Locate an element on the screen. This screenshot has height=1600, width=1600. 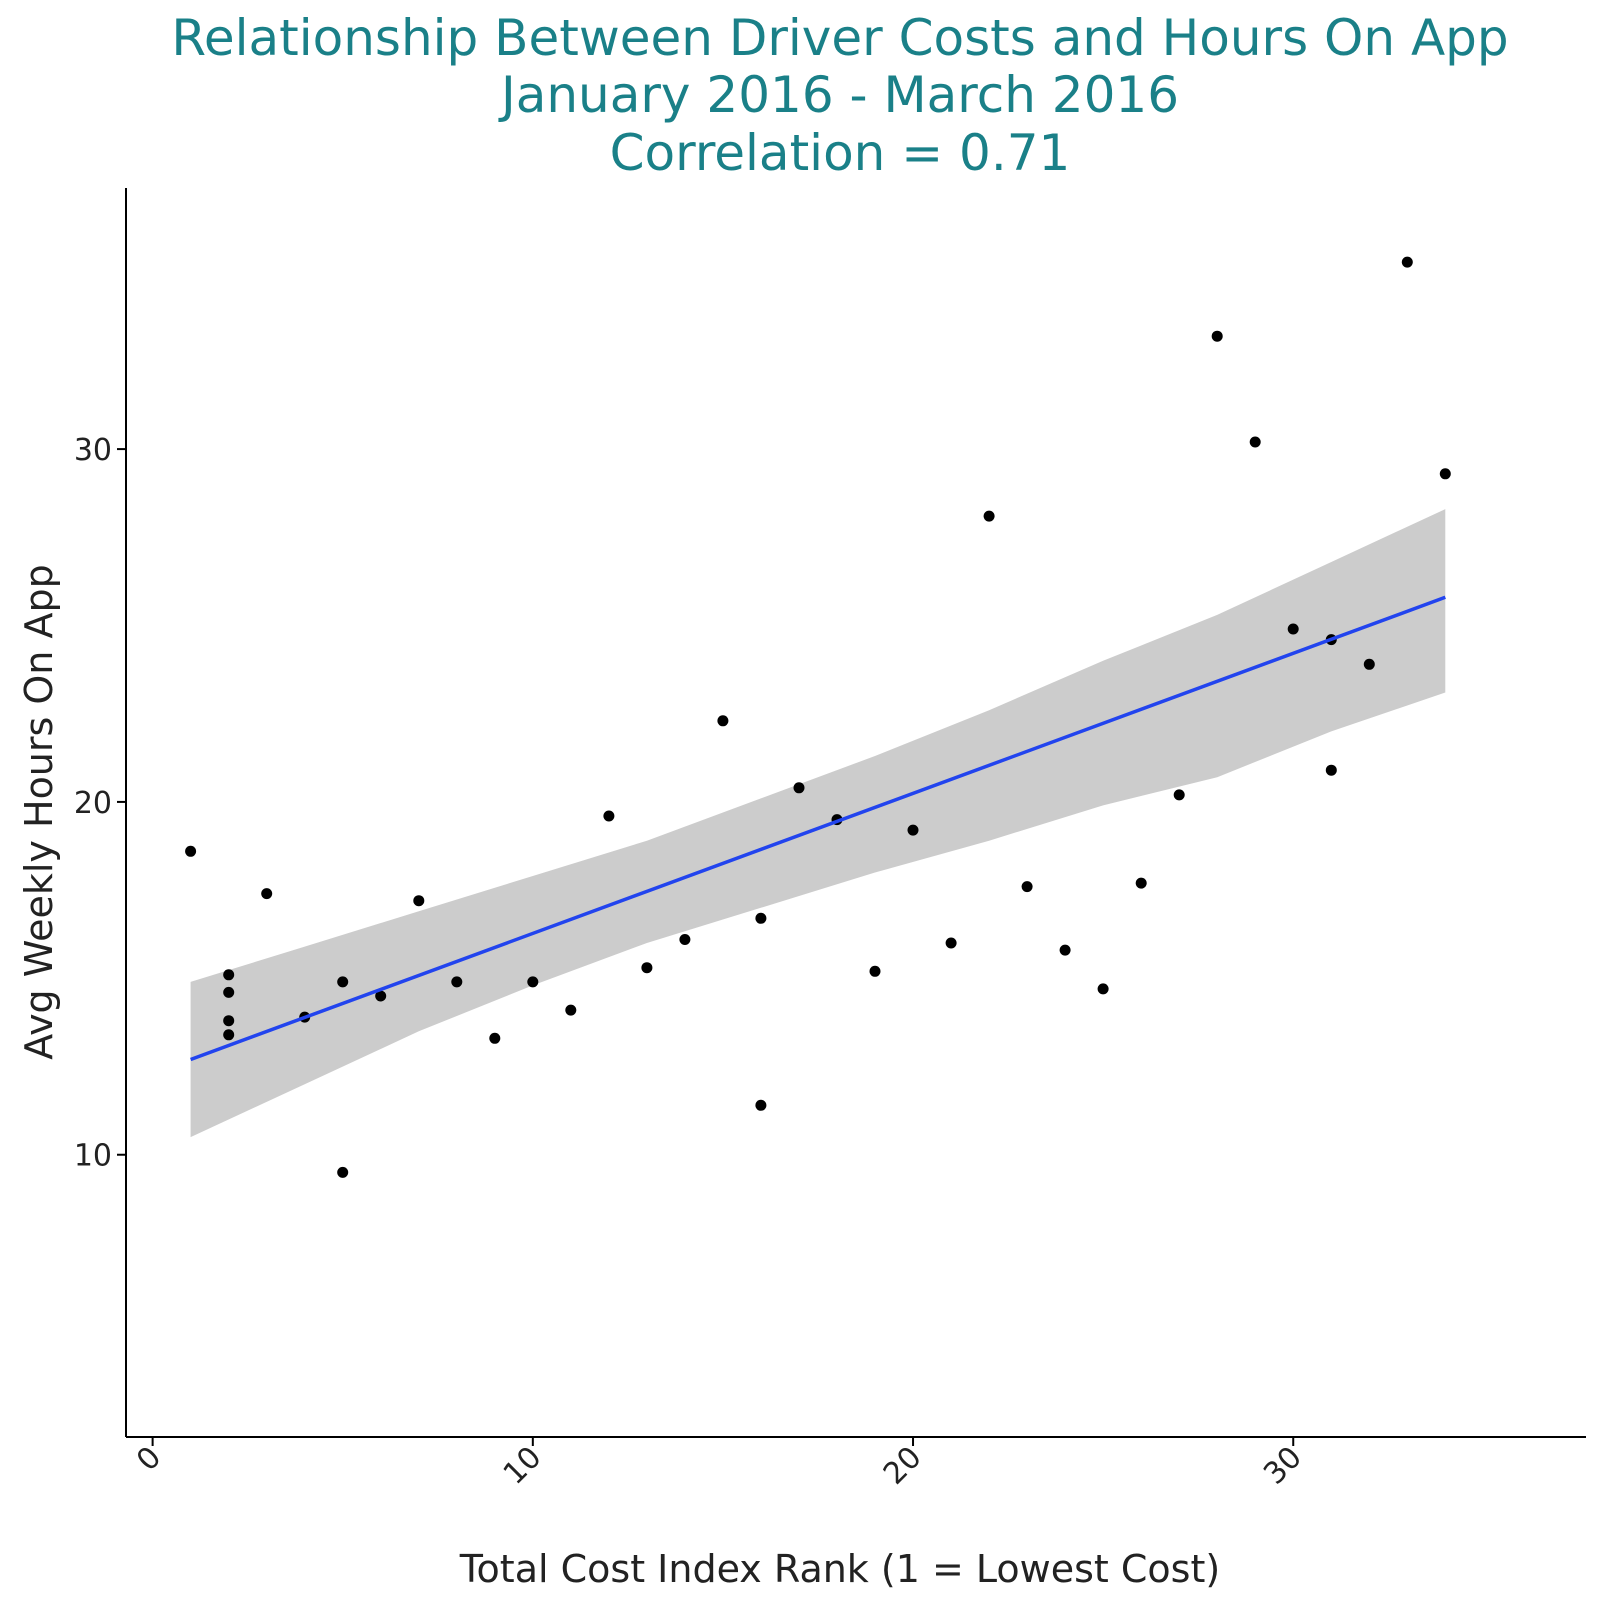
y-tick-label-10: 10 is located at coordinates (93, 1156).